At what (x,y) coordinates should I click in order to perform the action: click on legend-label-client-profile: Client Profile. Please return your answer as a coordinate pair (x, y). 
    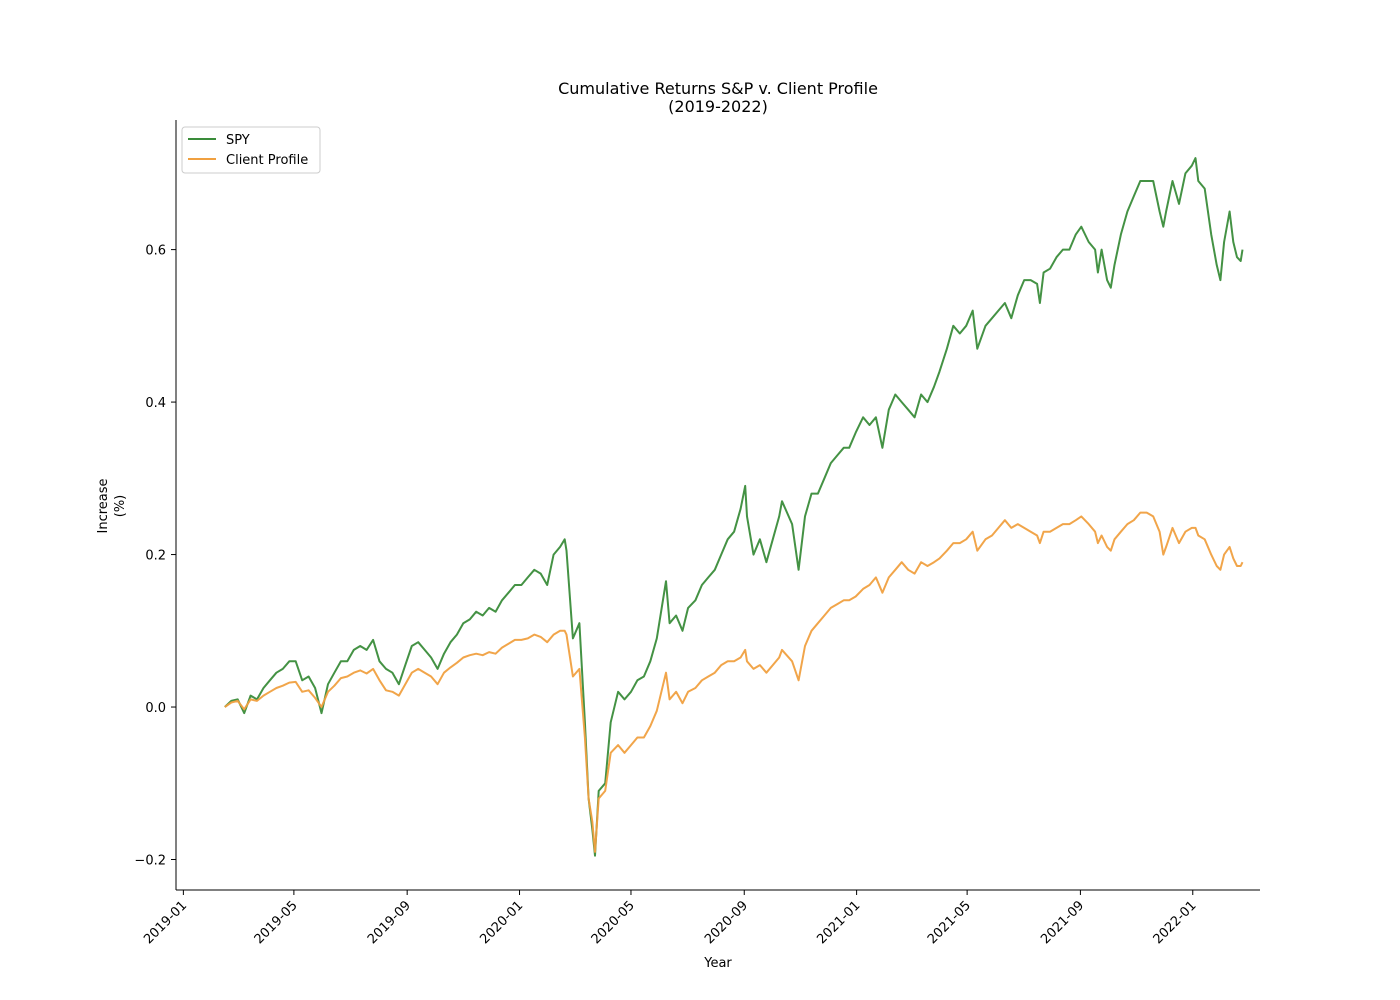
    Looking at the image, I should click on (267, 160).